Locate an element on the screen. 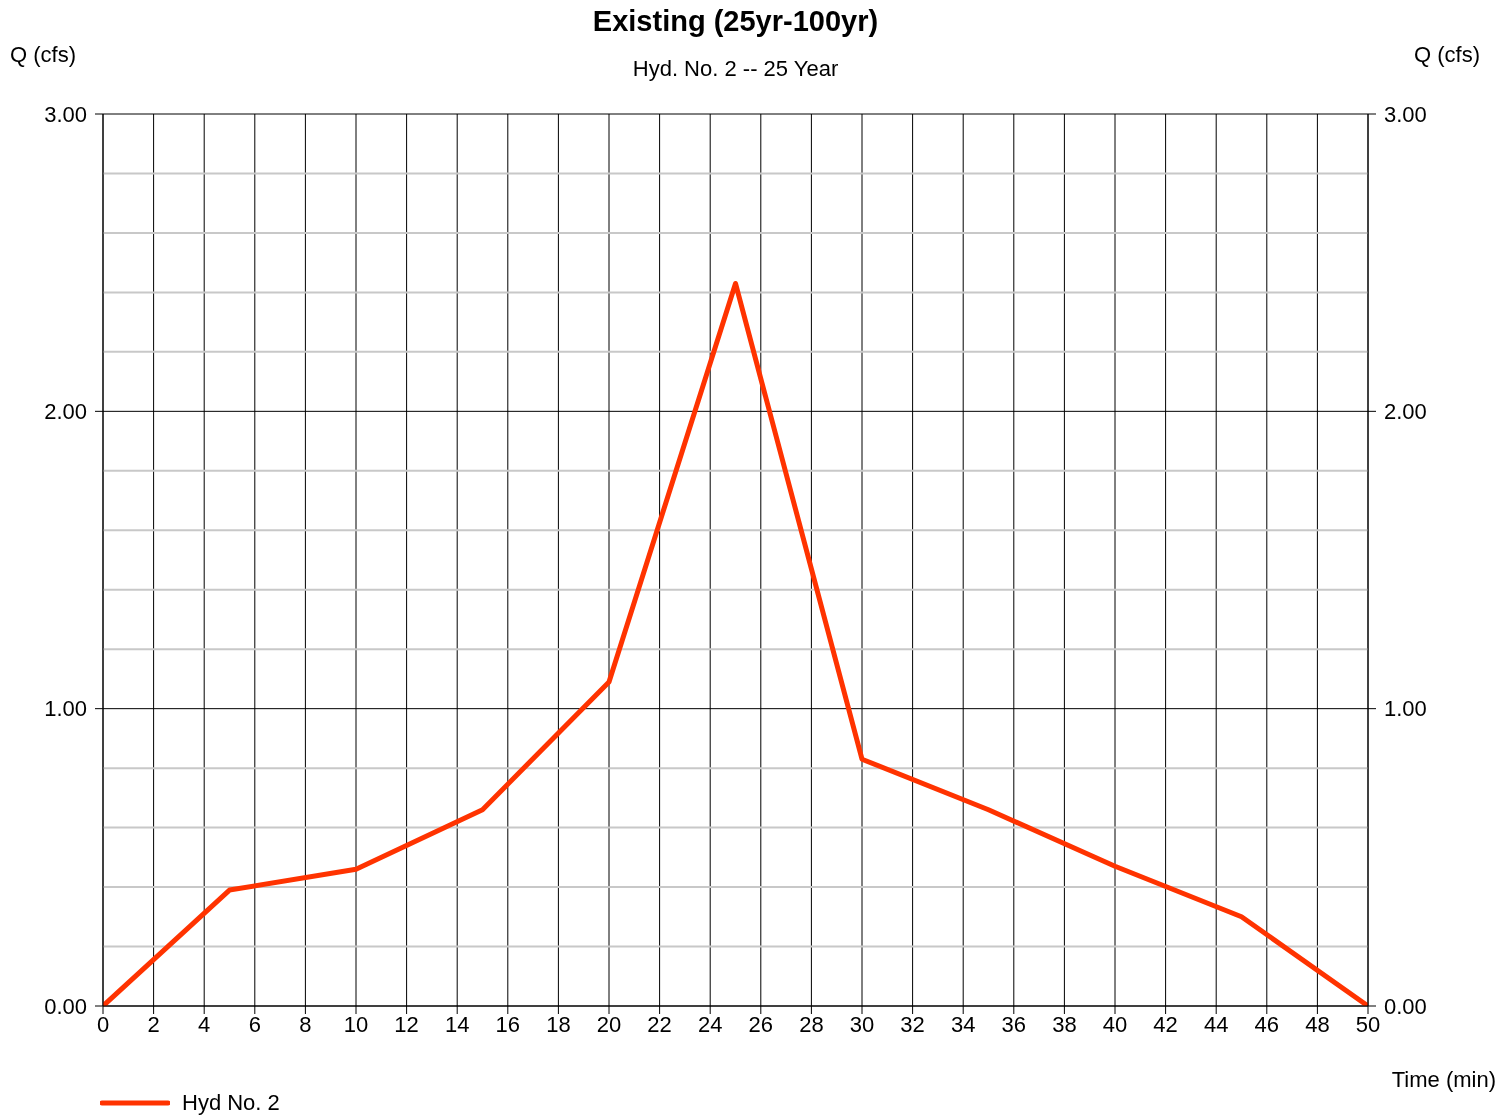  x-tick-label: 18 is located at coordinates (558, 1024).